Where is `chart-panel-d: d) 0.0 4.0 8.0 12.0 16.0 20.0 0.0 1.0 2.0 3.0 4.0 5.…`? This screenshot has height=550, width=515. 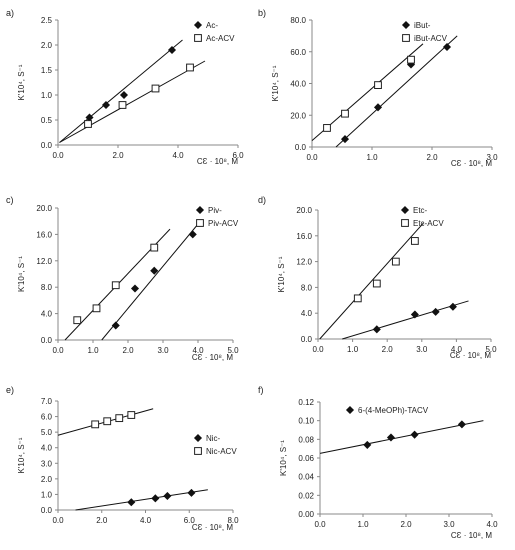 chart-panel-d: d) 0.0 4.0 8.0 12.0 16.0 20.0 0.0 1.0 2.0 3.0 4.0 5.… is located at coordinates (377, 277).